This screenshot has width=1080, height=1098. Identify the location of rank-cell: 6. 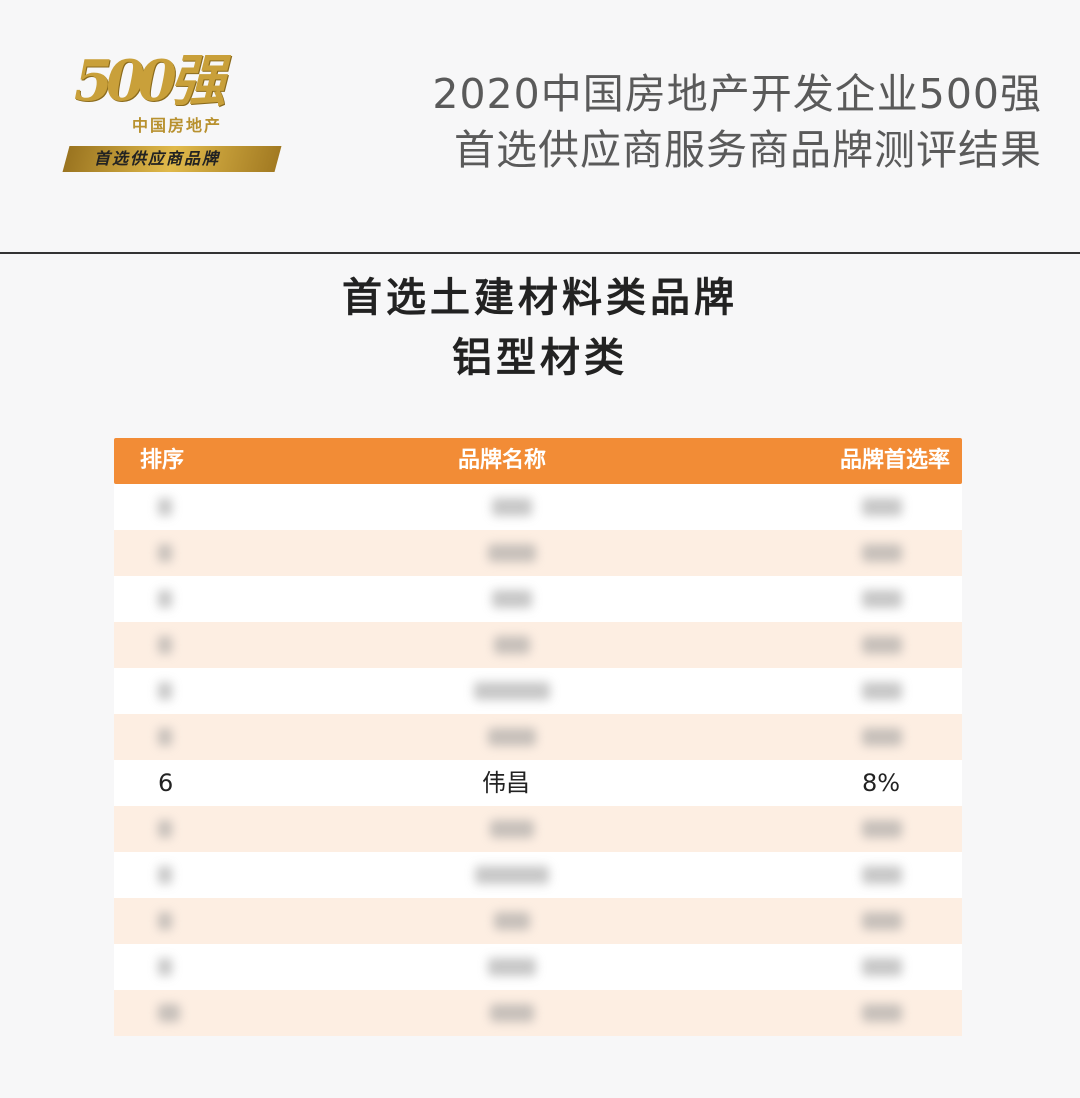
(166, 783).